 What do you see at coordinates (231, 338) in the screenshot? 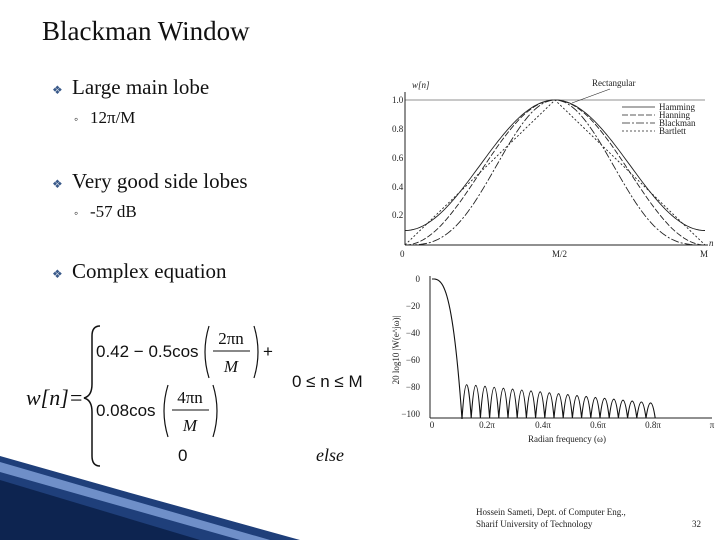
I see `fraction-numerator: 2πn` at bounding box center [231, 338].